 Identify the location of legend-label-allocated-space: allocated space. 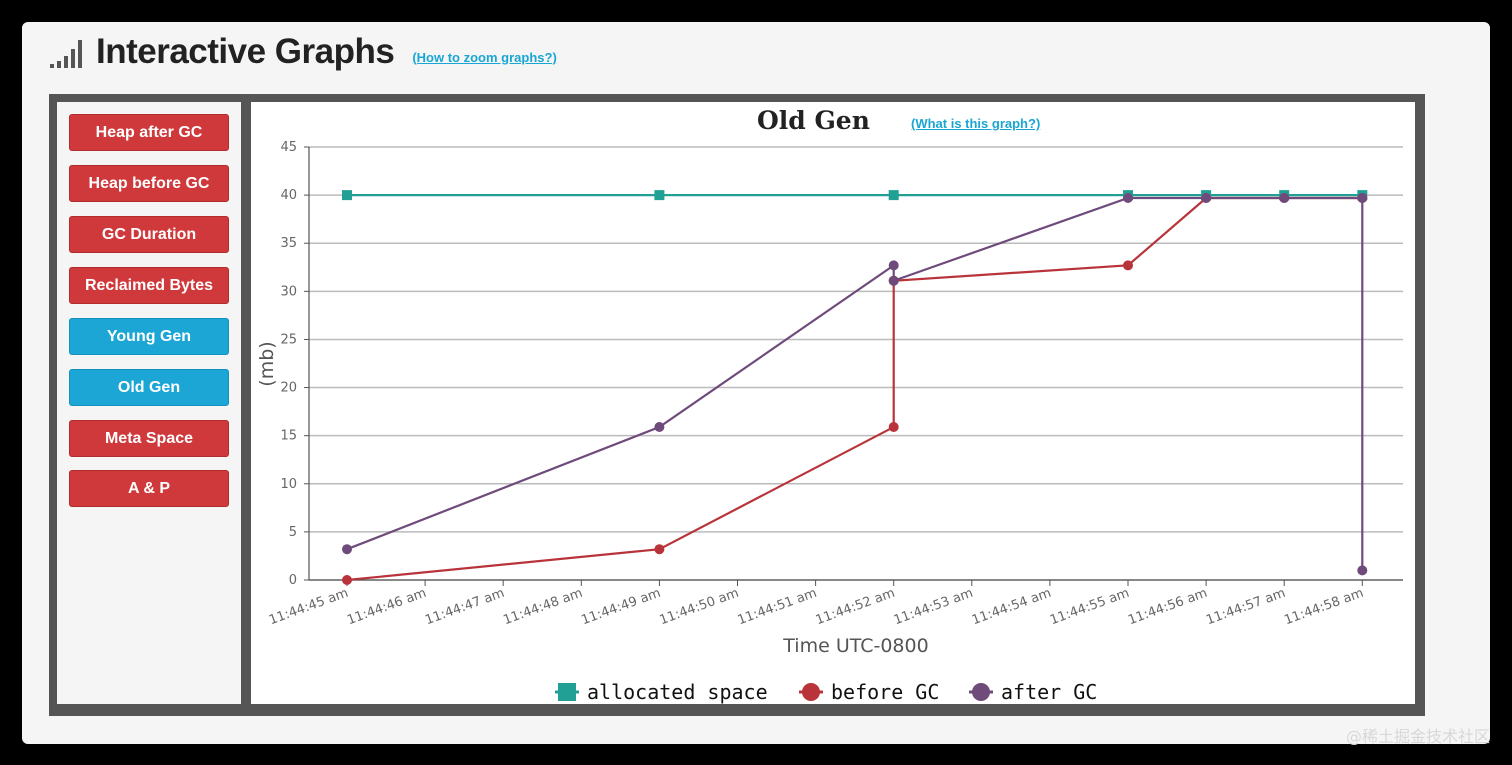
(677, 692).